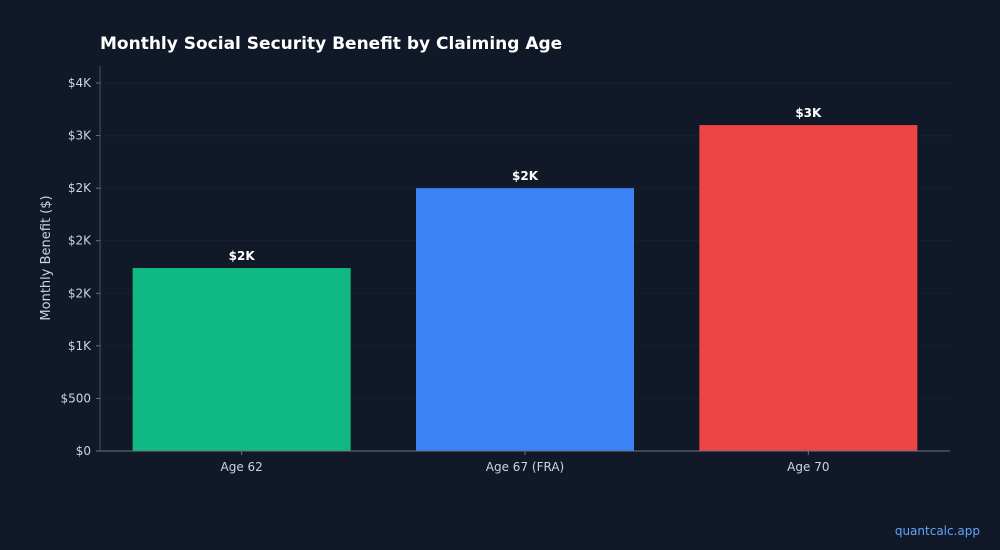 Image resolution: width=1000 pixels, height=550 pixels. Describe the element at coordinates (937, 531) in the screenshot. I see `watermark-text: quantcalc.app` at that location.